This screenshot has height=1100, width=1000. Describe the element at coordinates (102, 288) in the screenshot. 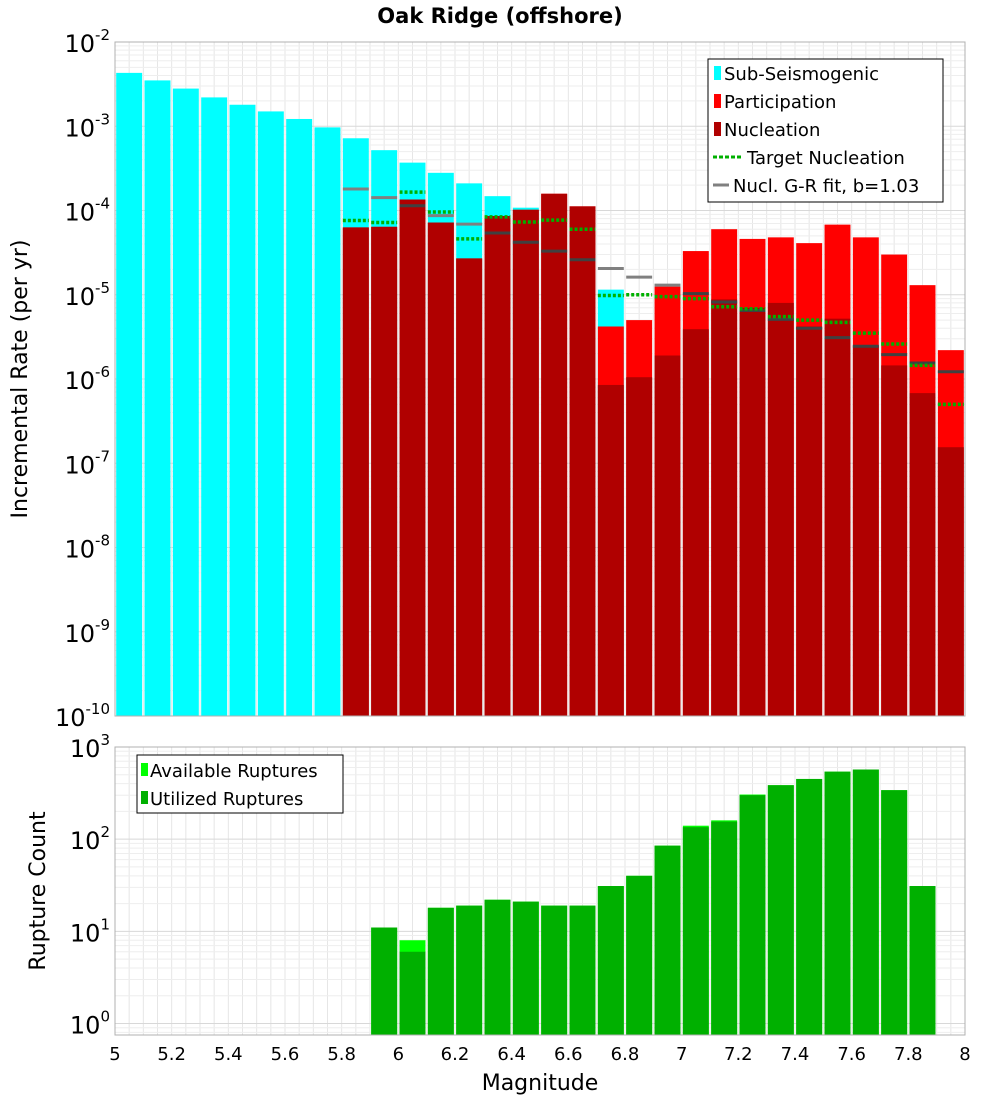

I see `tick-exponent: -5` at that location.